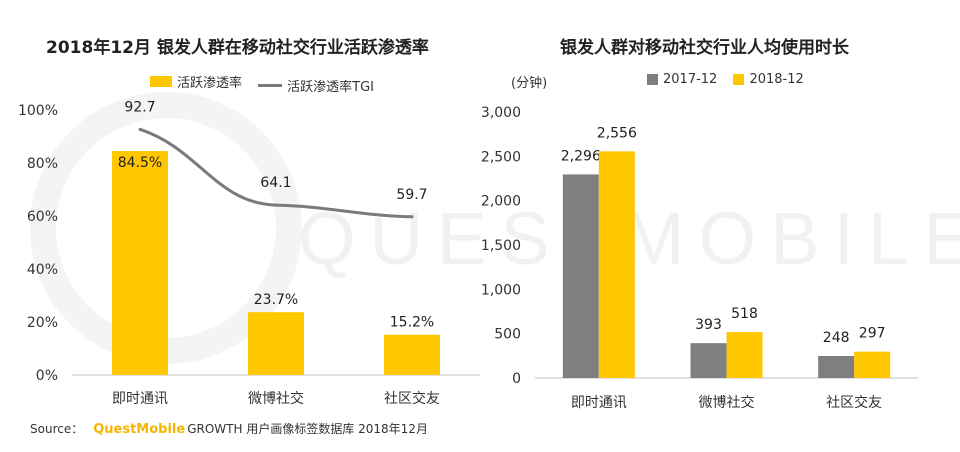 This screenshot has height=452, width=960. What do you see at coordinates (529, 83) in the screenshot?
I see `right-chart-unit-label: (分钟)` at bounding box center [529, 83].